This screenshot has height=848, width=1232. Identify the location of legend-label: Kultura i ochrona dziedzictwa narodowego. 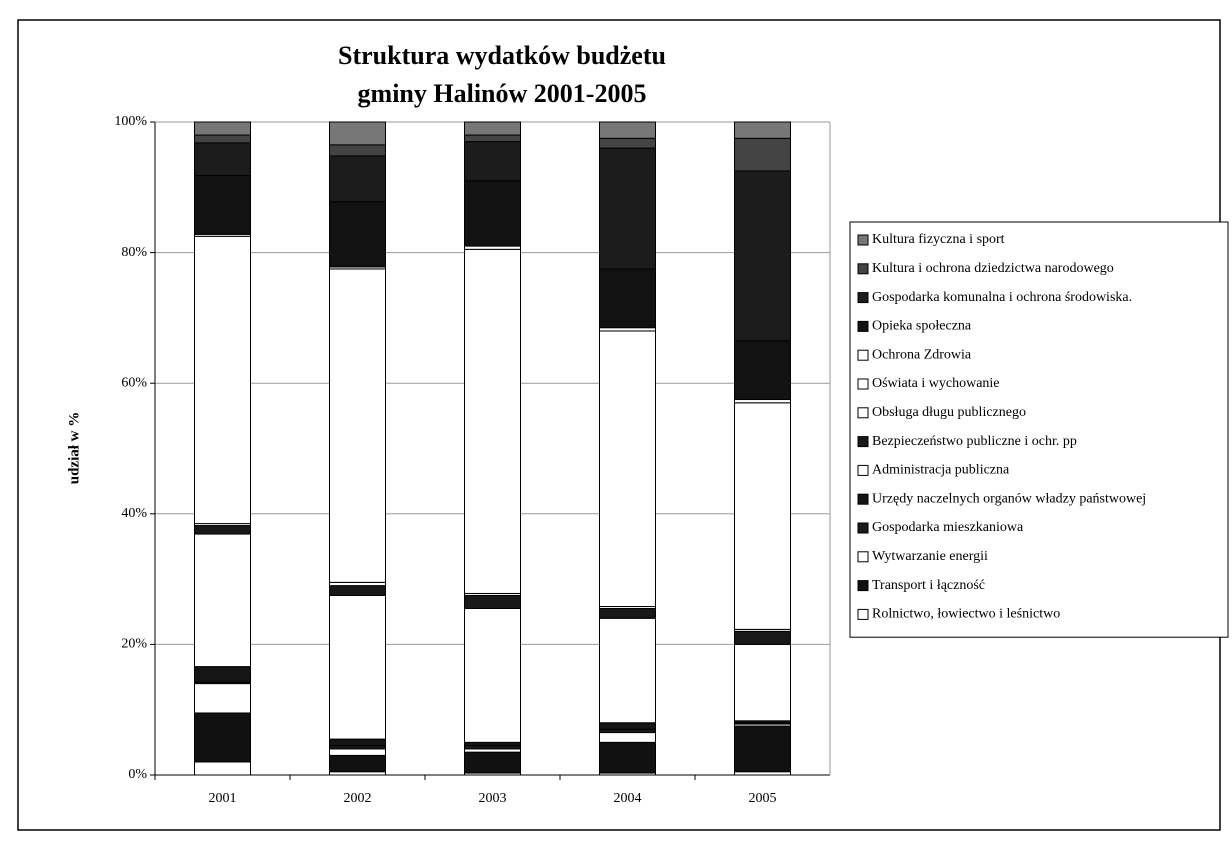
(993, 268).